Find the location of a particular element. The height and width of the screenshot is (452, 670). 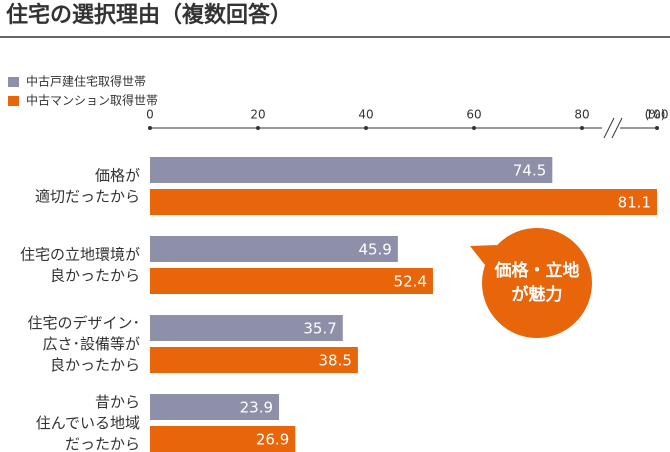

annotation-line: が魅力 is located at coordinates (537, 294).